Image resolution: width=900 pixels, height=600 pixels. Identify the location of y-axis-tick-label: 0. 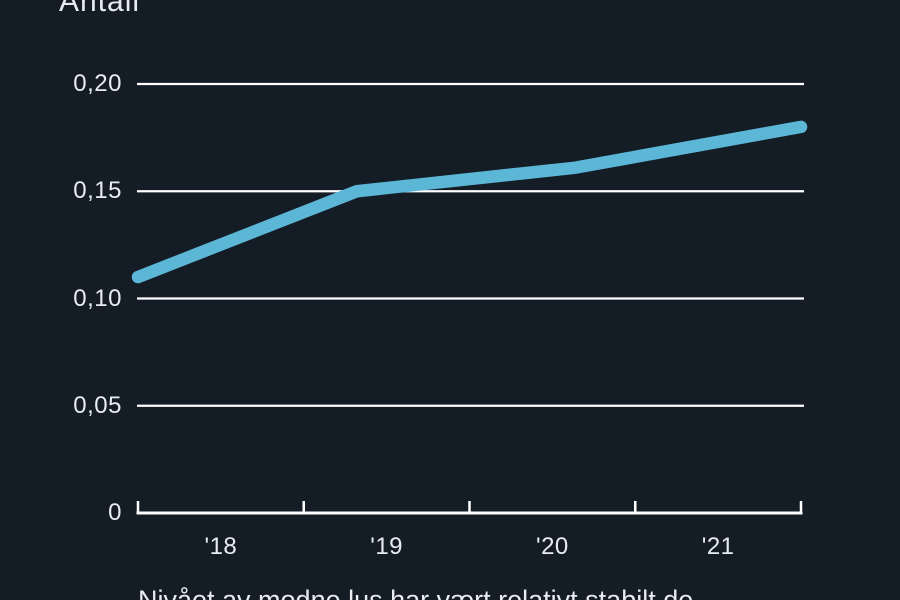
(115, 512).